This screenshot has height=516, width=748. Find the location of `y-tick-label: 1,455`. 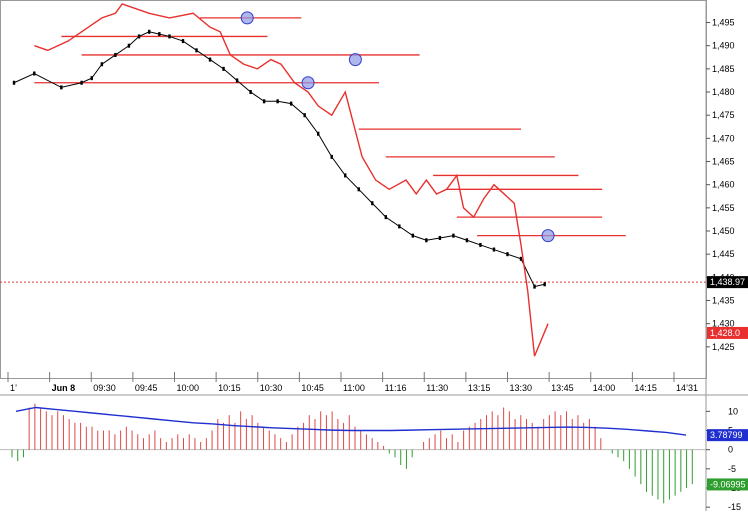

y-tick-label: 1,455 is located at coordinates (723, 208).